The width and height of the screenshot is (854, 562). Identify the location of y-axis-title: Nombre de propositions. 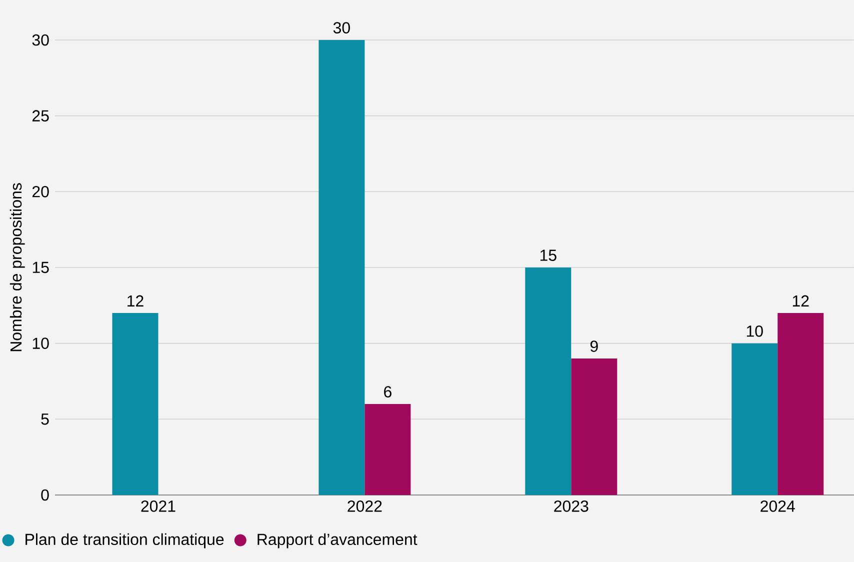
(17, 267).